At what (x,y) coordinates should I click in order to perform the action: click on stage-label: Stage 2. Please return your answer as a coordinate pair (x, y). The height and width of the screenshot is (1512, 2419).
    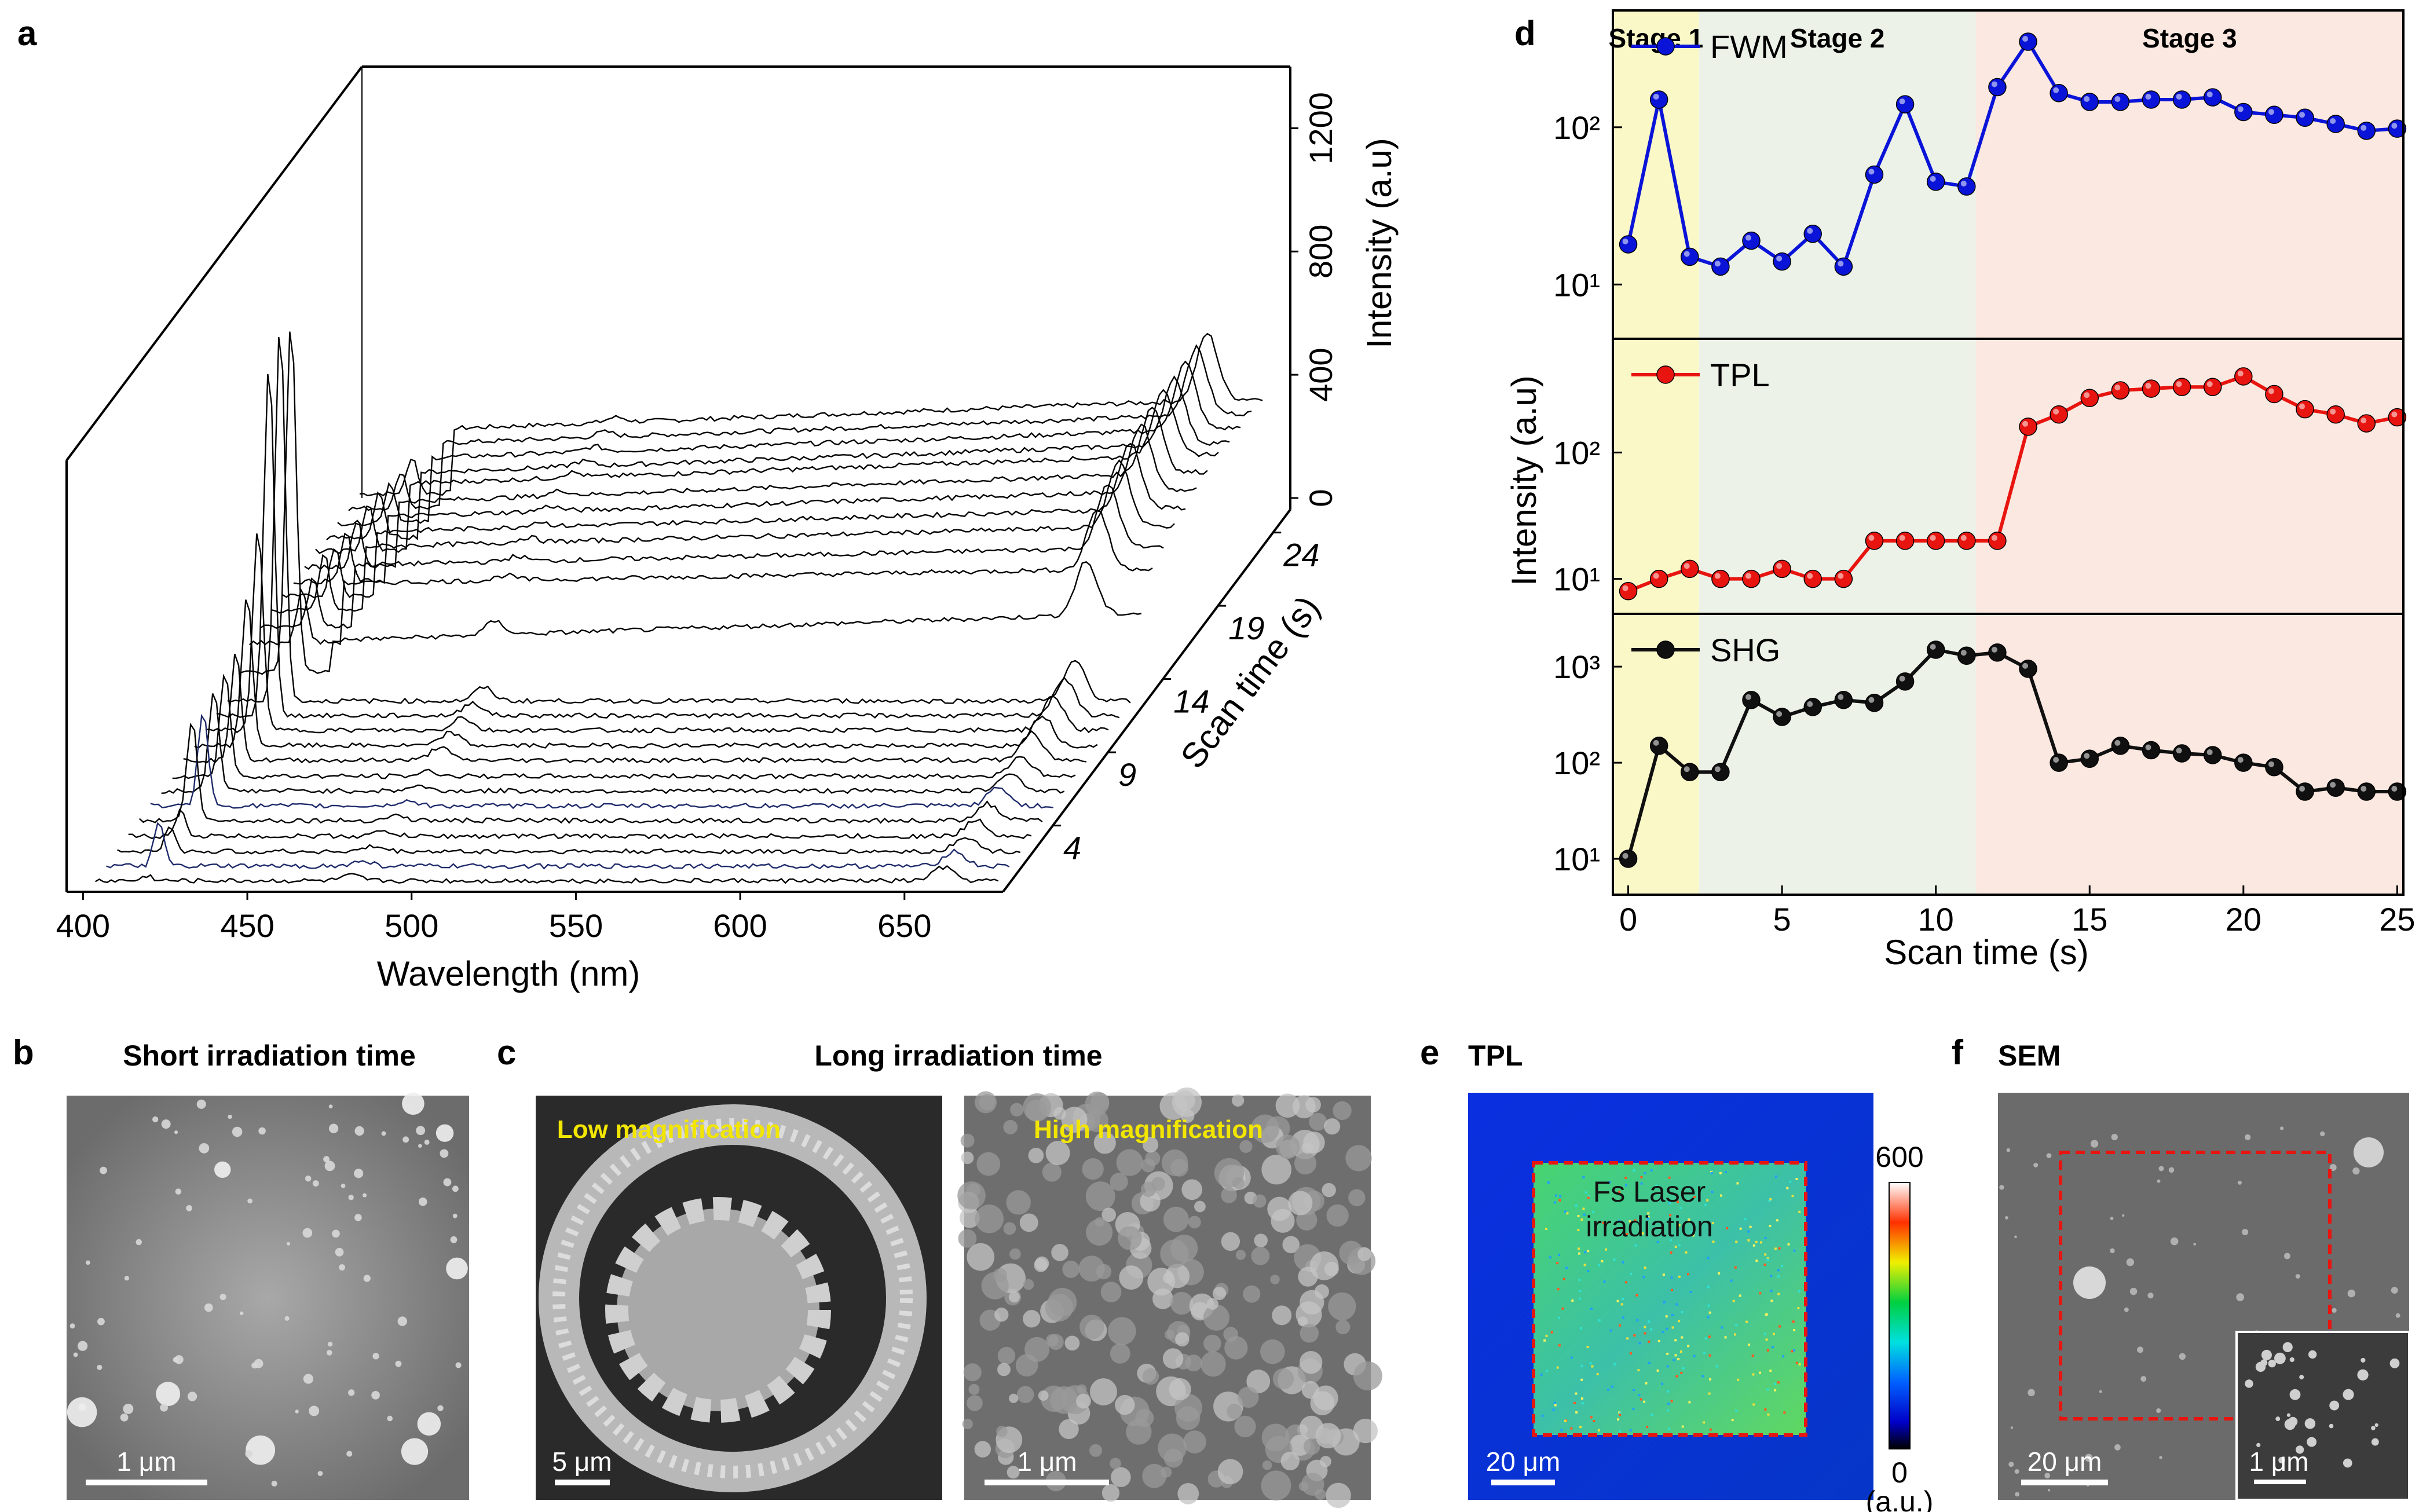
    Looking at the image, I should click on (1837, 38).